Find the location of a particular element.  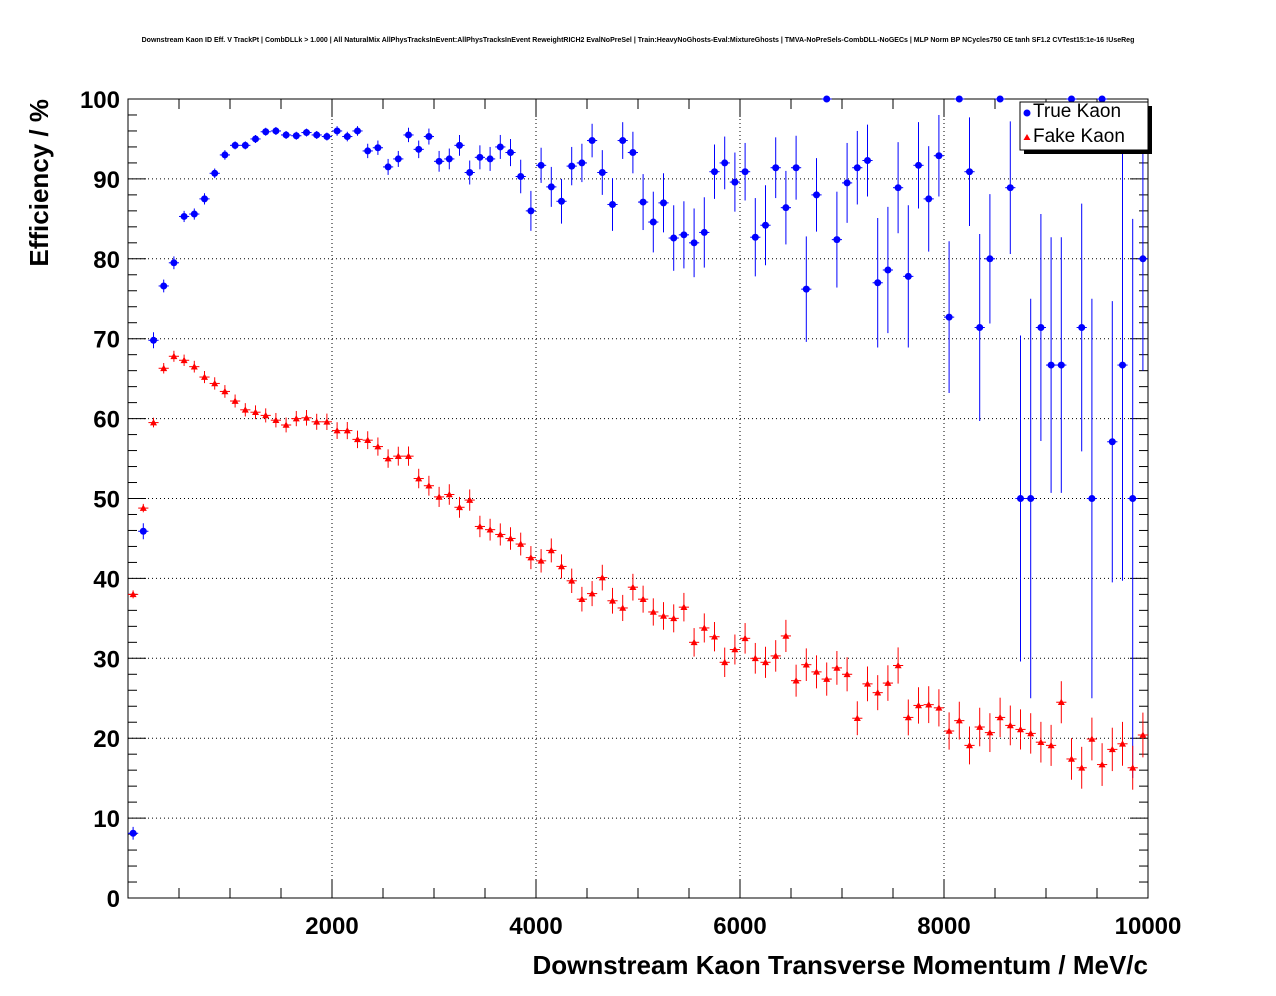

y-tick-label: 80 is located at coordinates (106, 260).